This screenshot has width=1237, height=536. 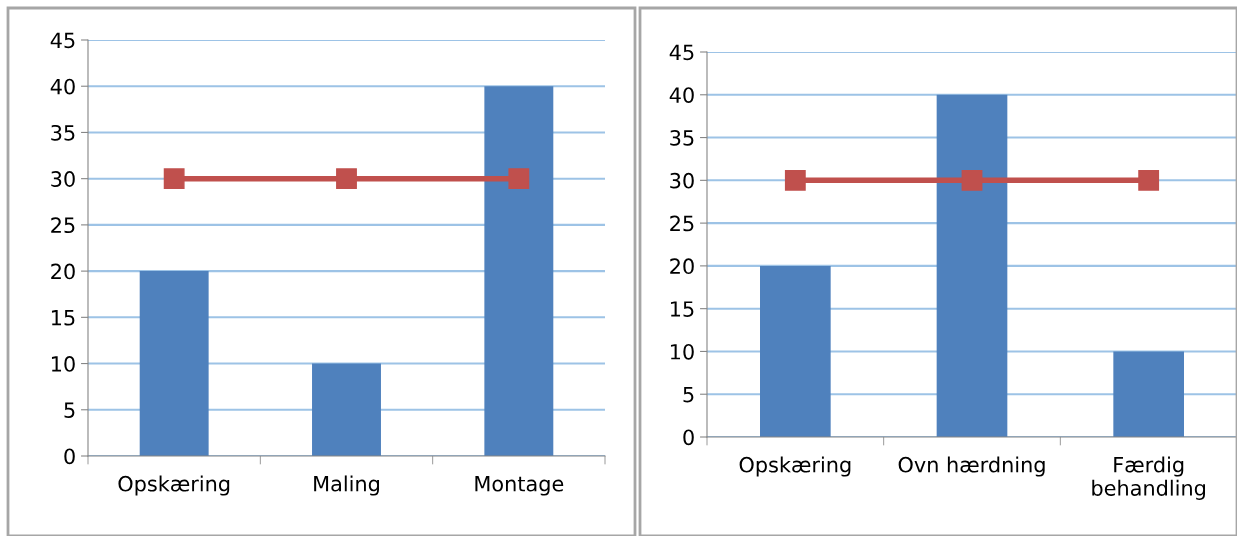 I want to click on x-tick-label: Ovn hærdning, so click(x=971, y=466).